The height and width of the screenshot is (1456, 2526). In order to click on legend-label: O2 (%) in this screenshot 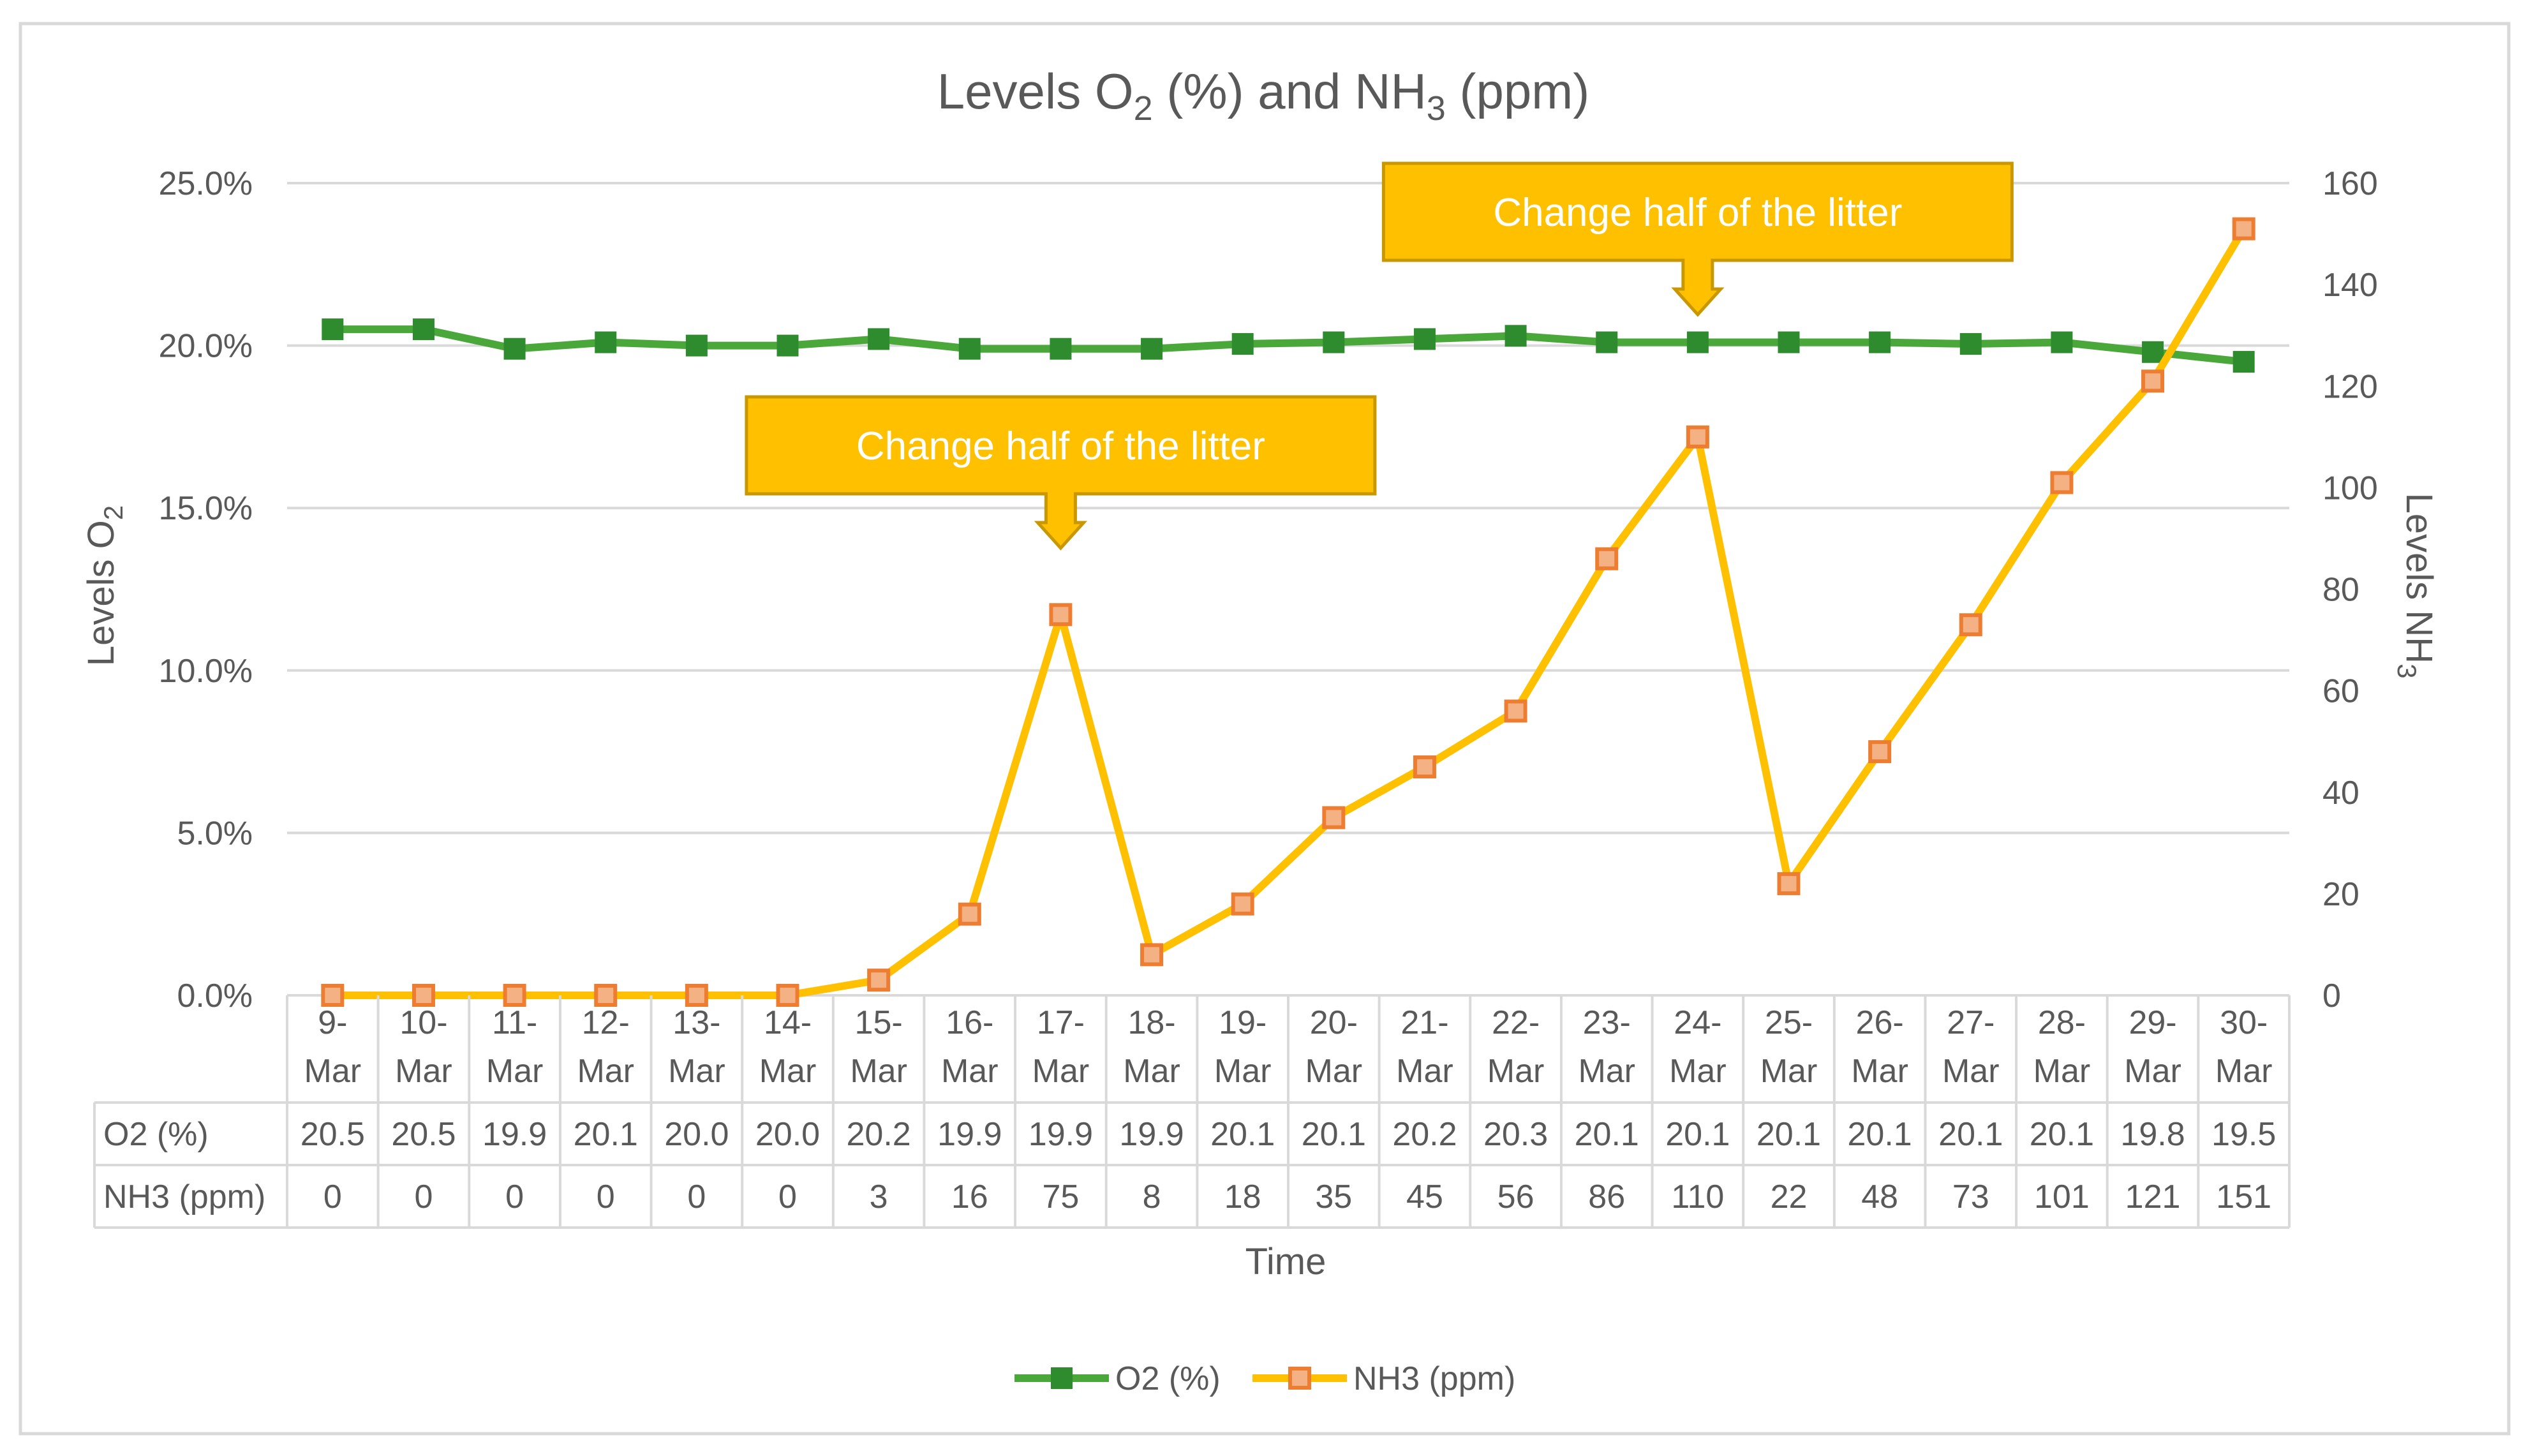, I will do `click(1168, 1378)`.